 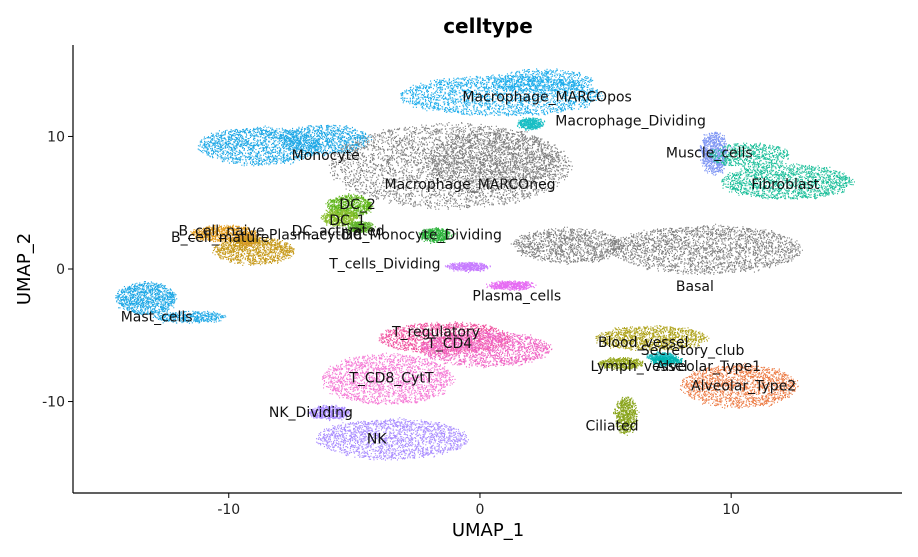 What do you see at coordinates (695, 287) in the screenshot?
I see `cluster-label-basal: Basal` at bounding box center [695, 287].